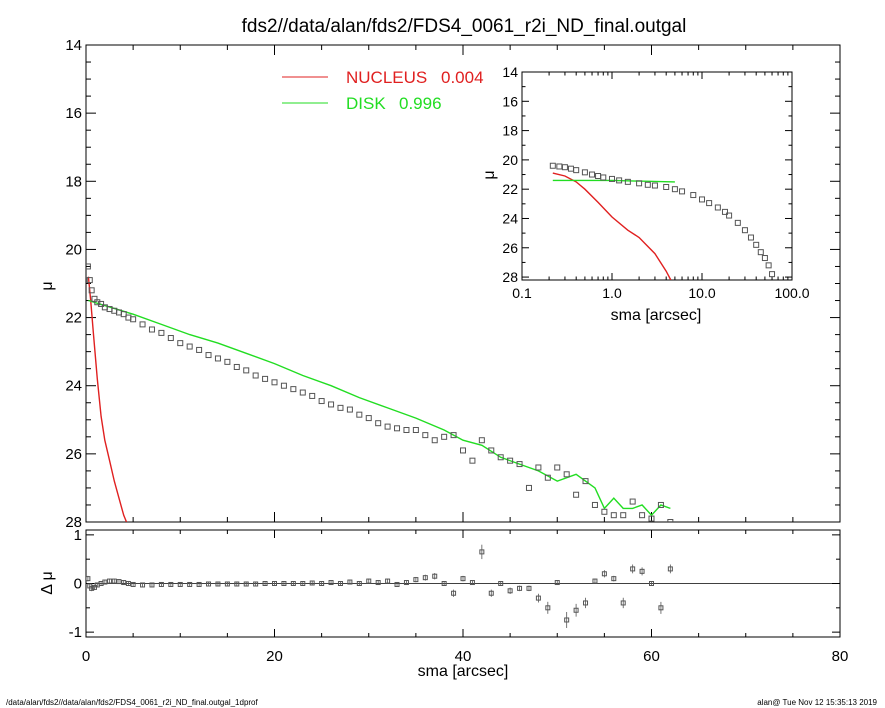 This screenshot has width=885, height=708. What do you see at coordinates (840, 656) in the screenshot?
I see `residual-x-tick-label: 80` at bounding box center [840, 656].